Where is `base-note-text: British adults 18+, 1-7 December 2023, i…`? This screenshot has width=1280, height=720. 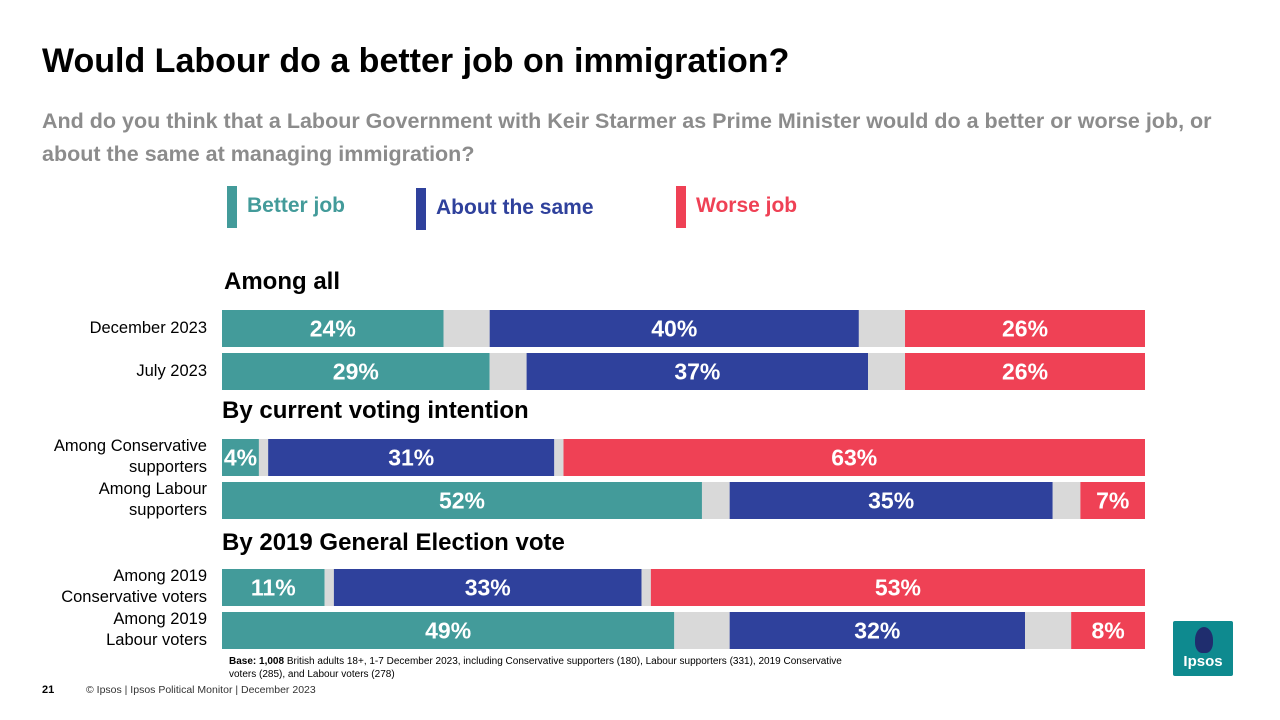 base-note-text: British adults 18+, 1-7 December 2023, i… is located at coordinates (535, 668).